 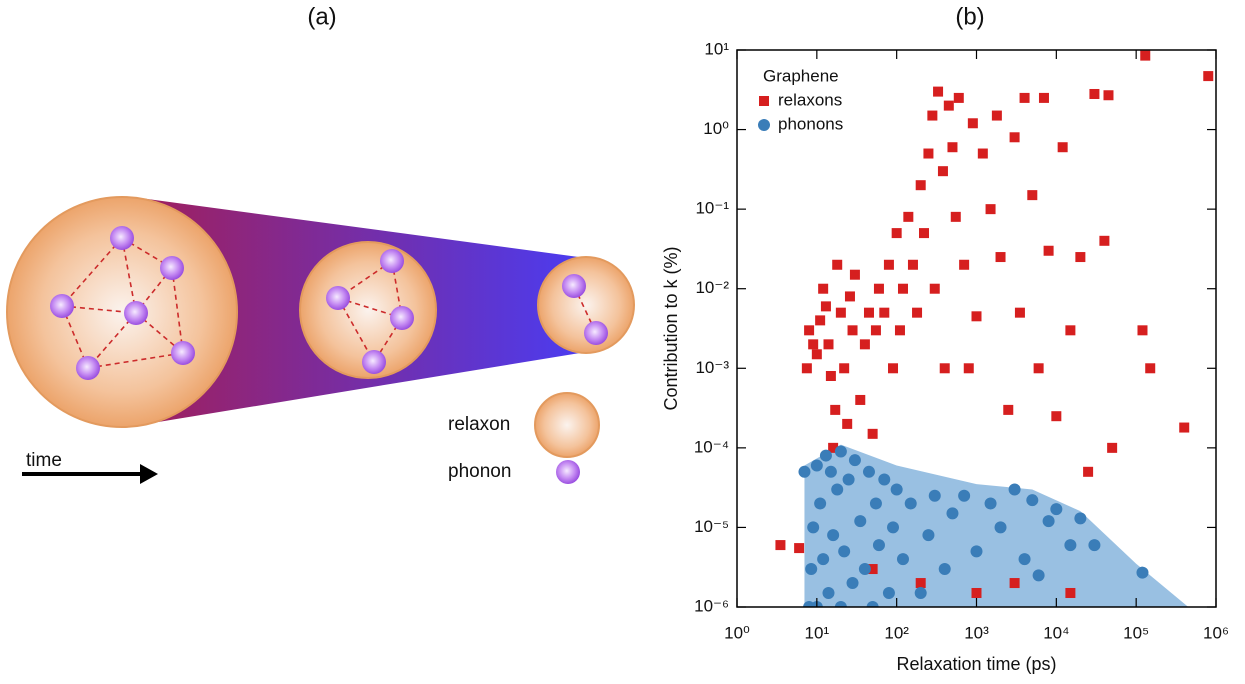 What do you see at coordinates (44, 460) in the screenshot?
I see `arrow-label: time` at bounding box center [44, 460].